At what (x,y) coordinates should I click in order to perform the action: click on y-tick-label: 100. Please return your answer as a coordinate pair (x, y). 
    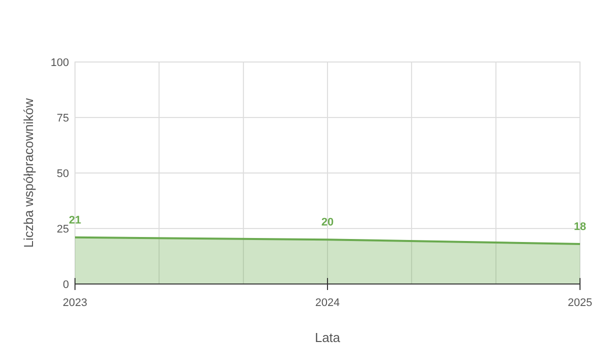
    Looking at the image, I should click on (59, 63).